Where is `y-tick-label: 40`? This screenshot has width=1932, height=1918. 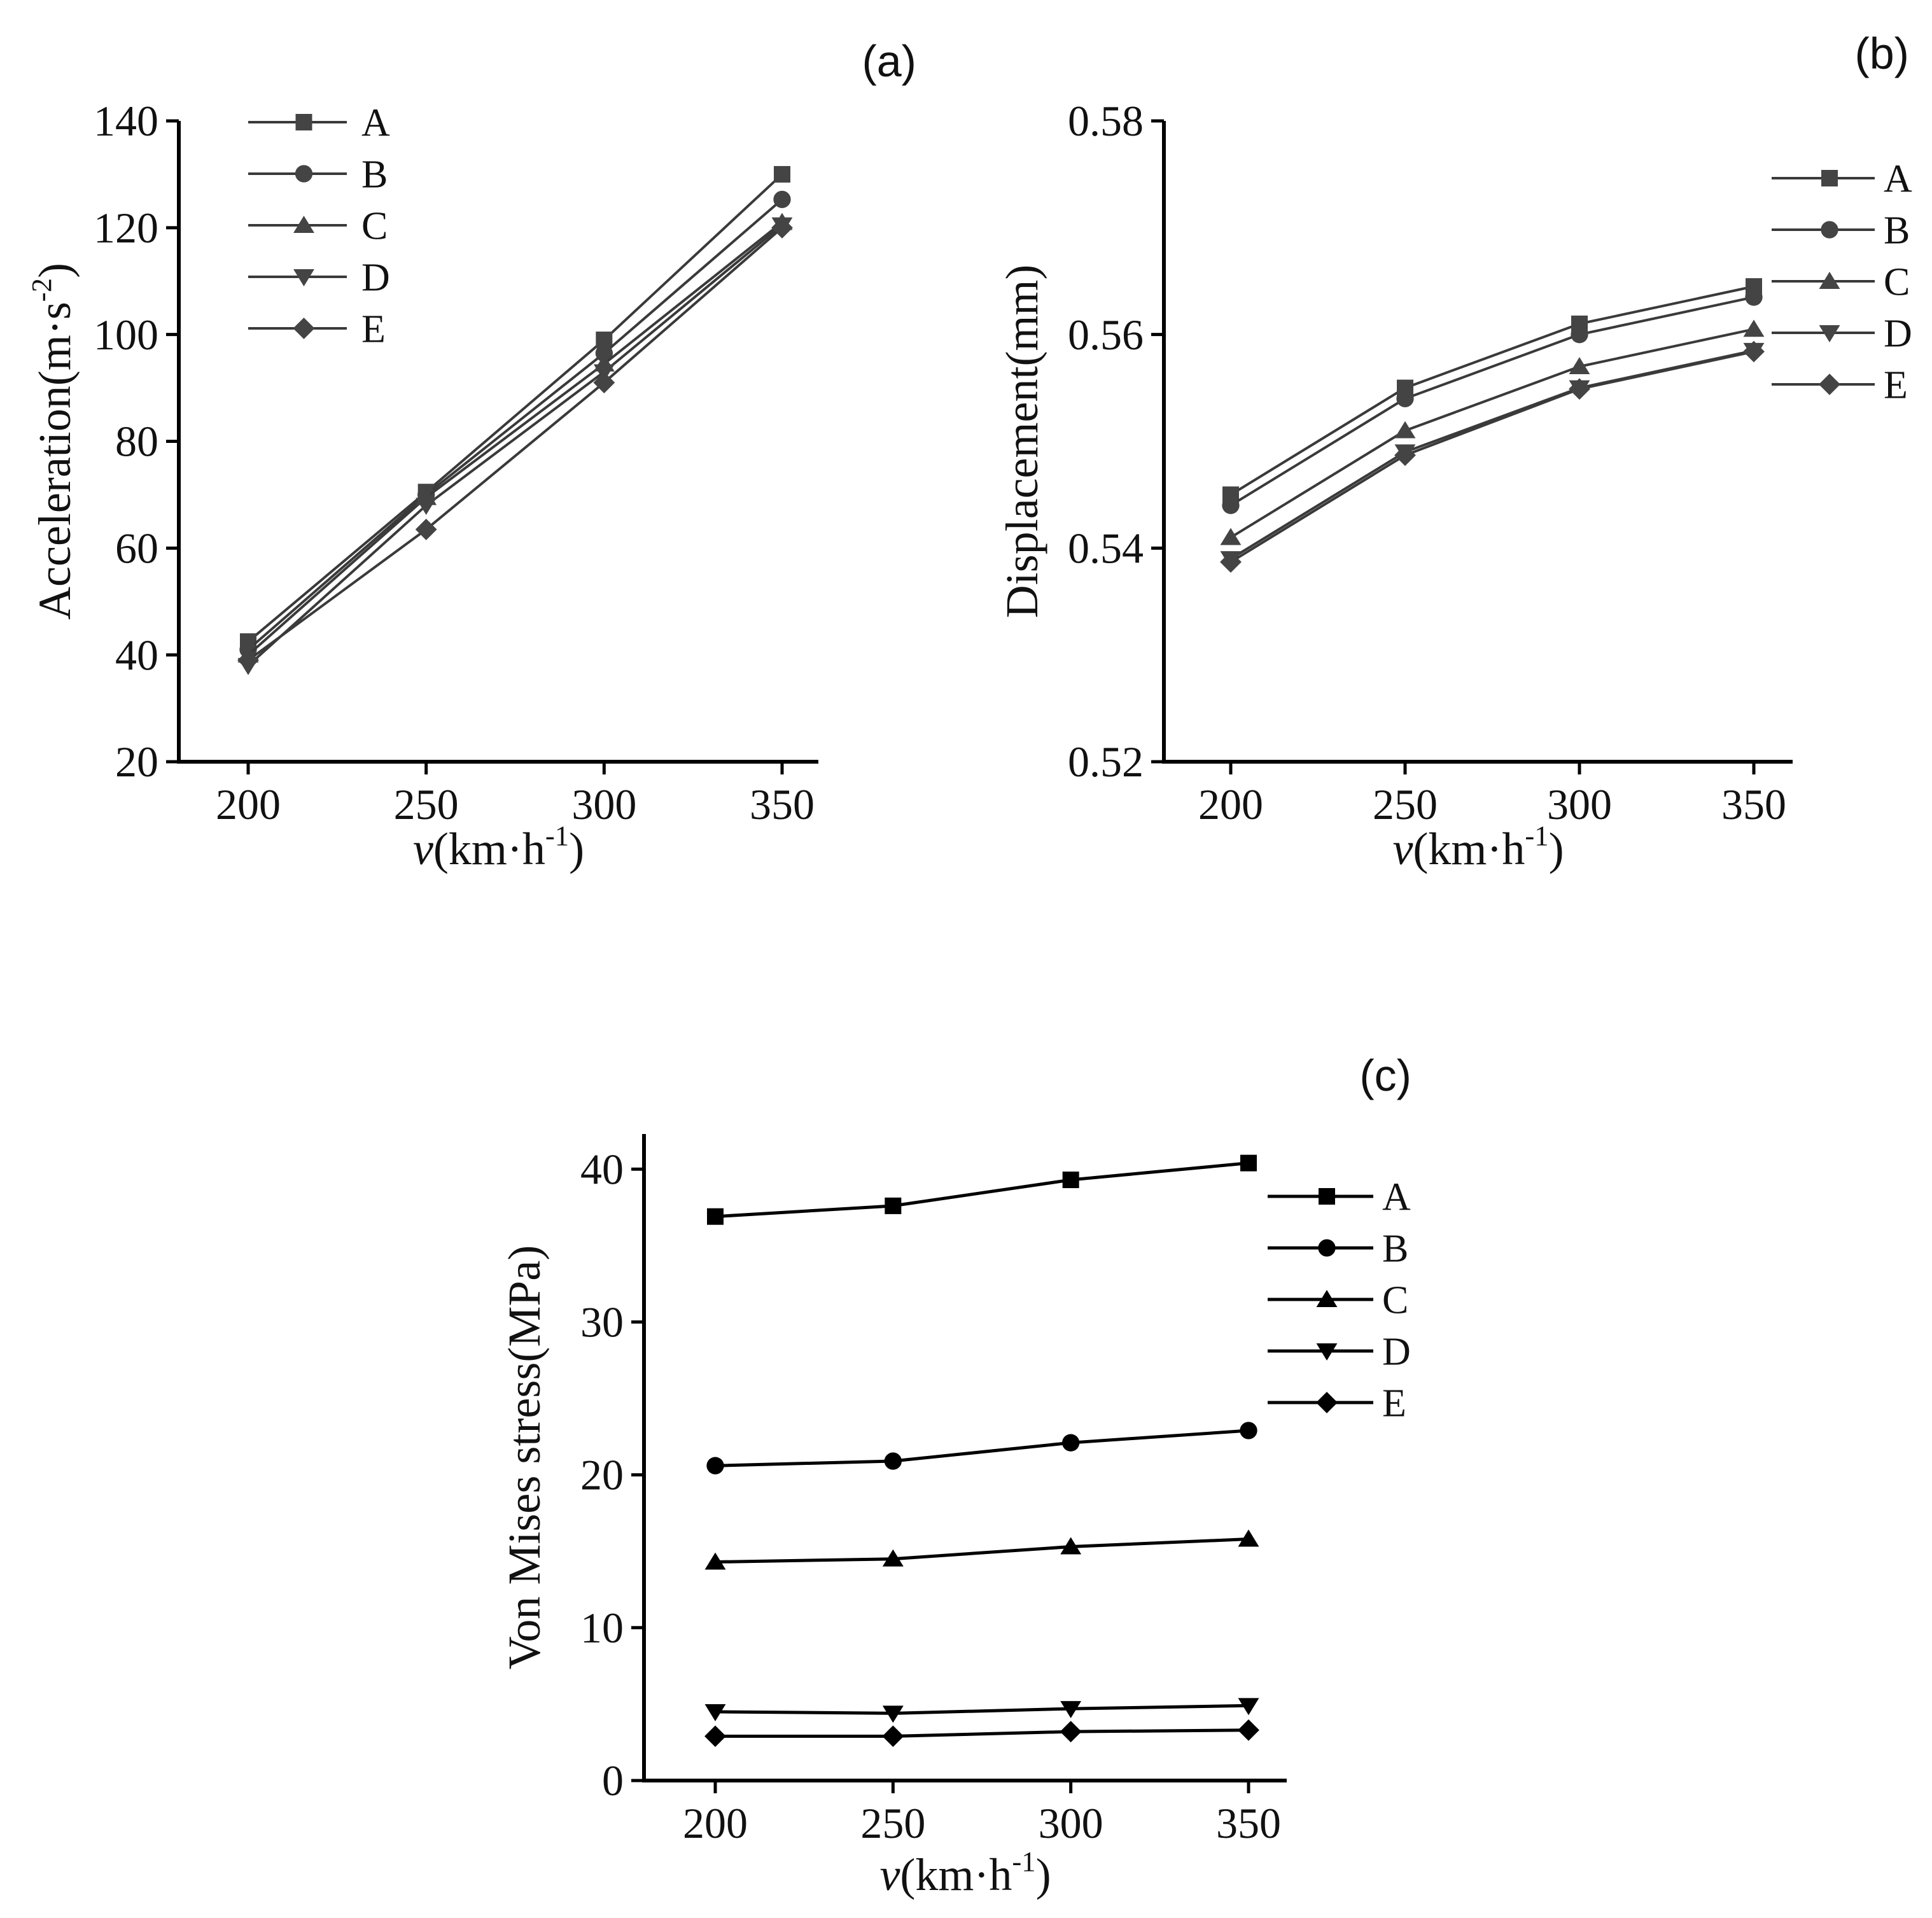
y-tick-label: 40 is located at coordinates (602, 1169).